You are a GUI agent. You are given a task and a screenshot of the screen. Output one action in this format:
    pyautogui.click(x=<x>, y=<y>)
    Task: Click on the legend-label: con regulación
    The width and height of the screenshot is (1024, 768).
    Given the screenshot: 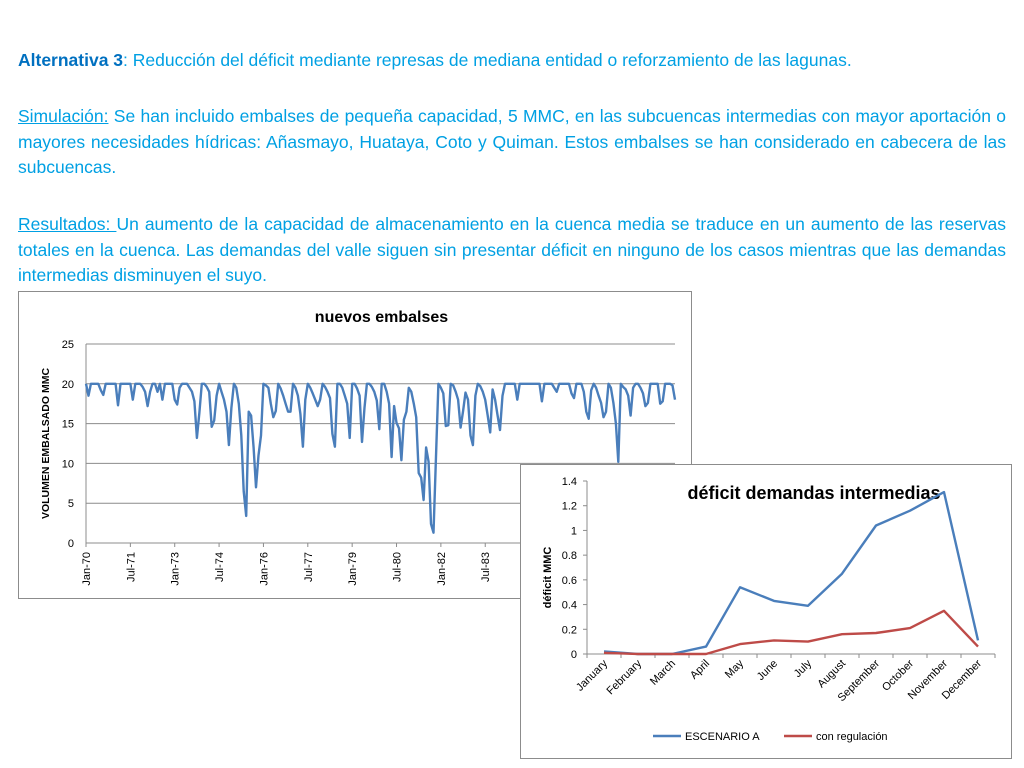 What is the action you would take?
    pyautogui.click(x=852, y=737)
    